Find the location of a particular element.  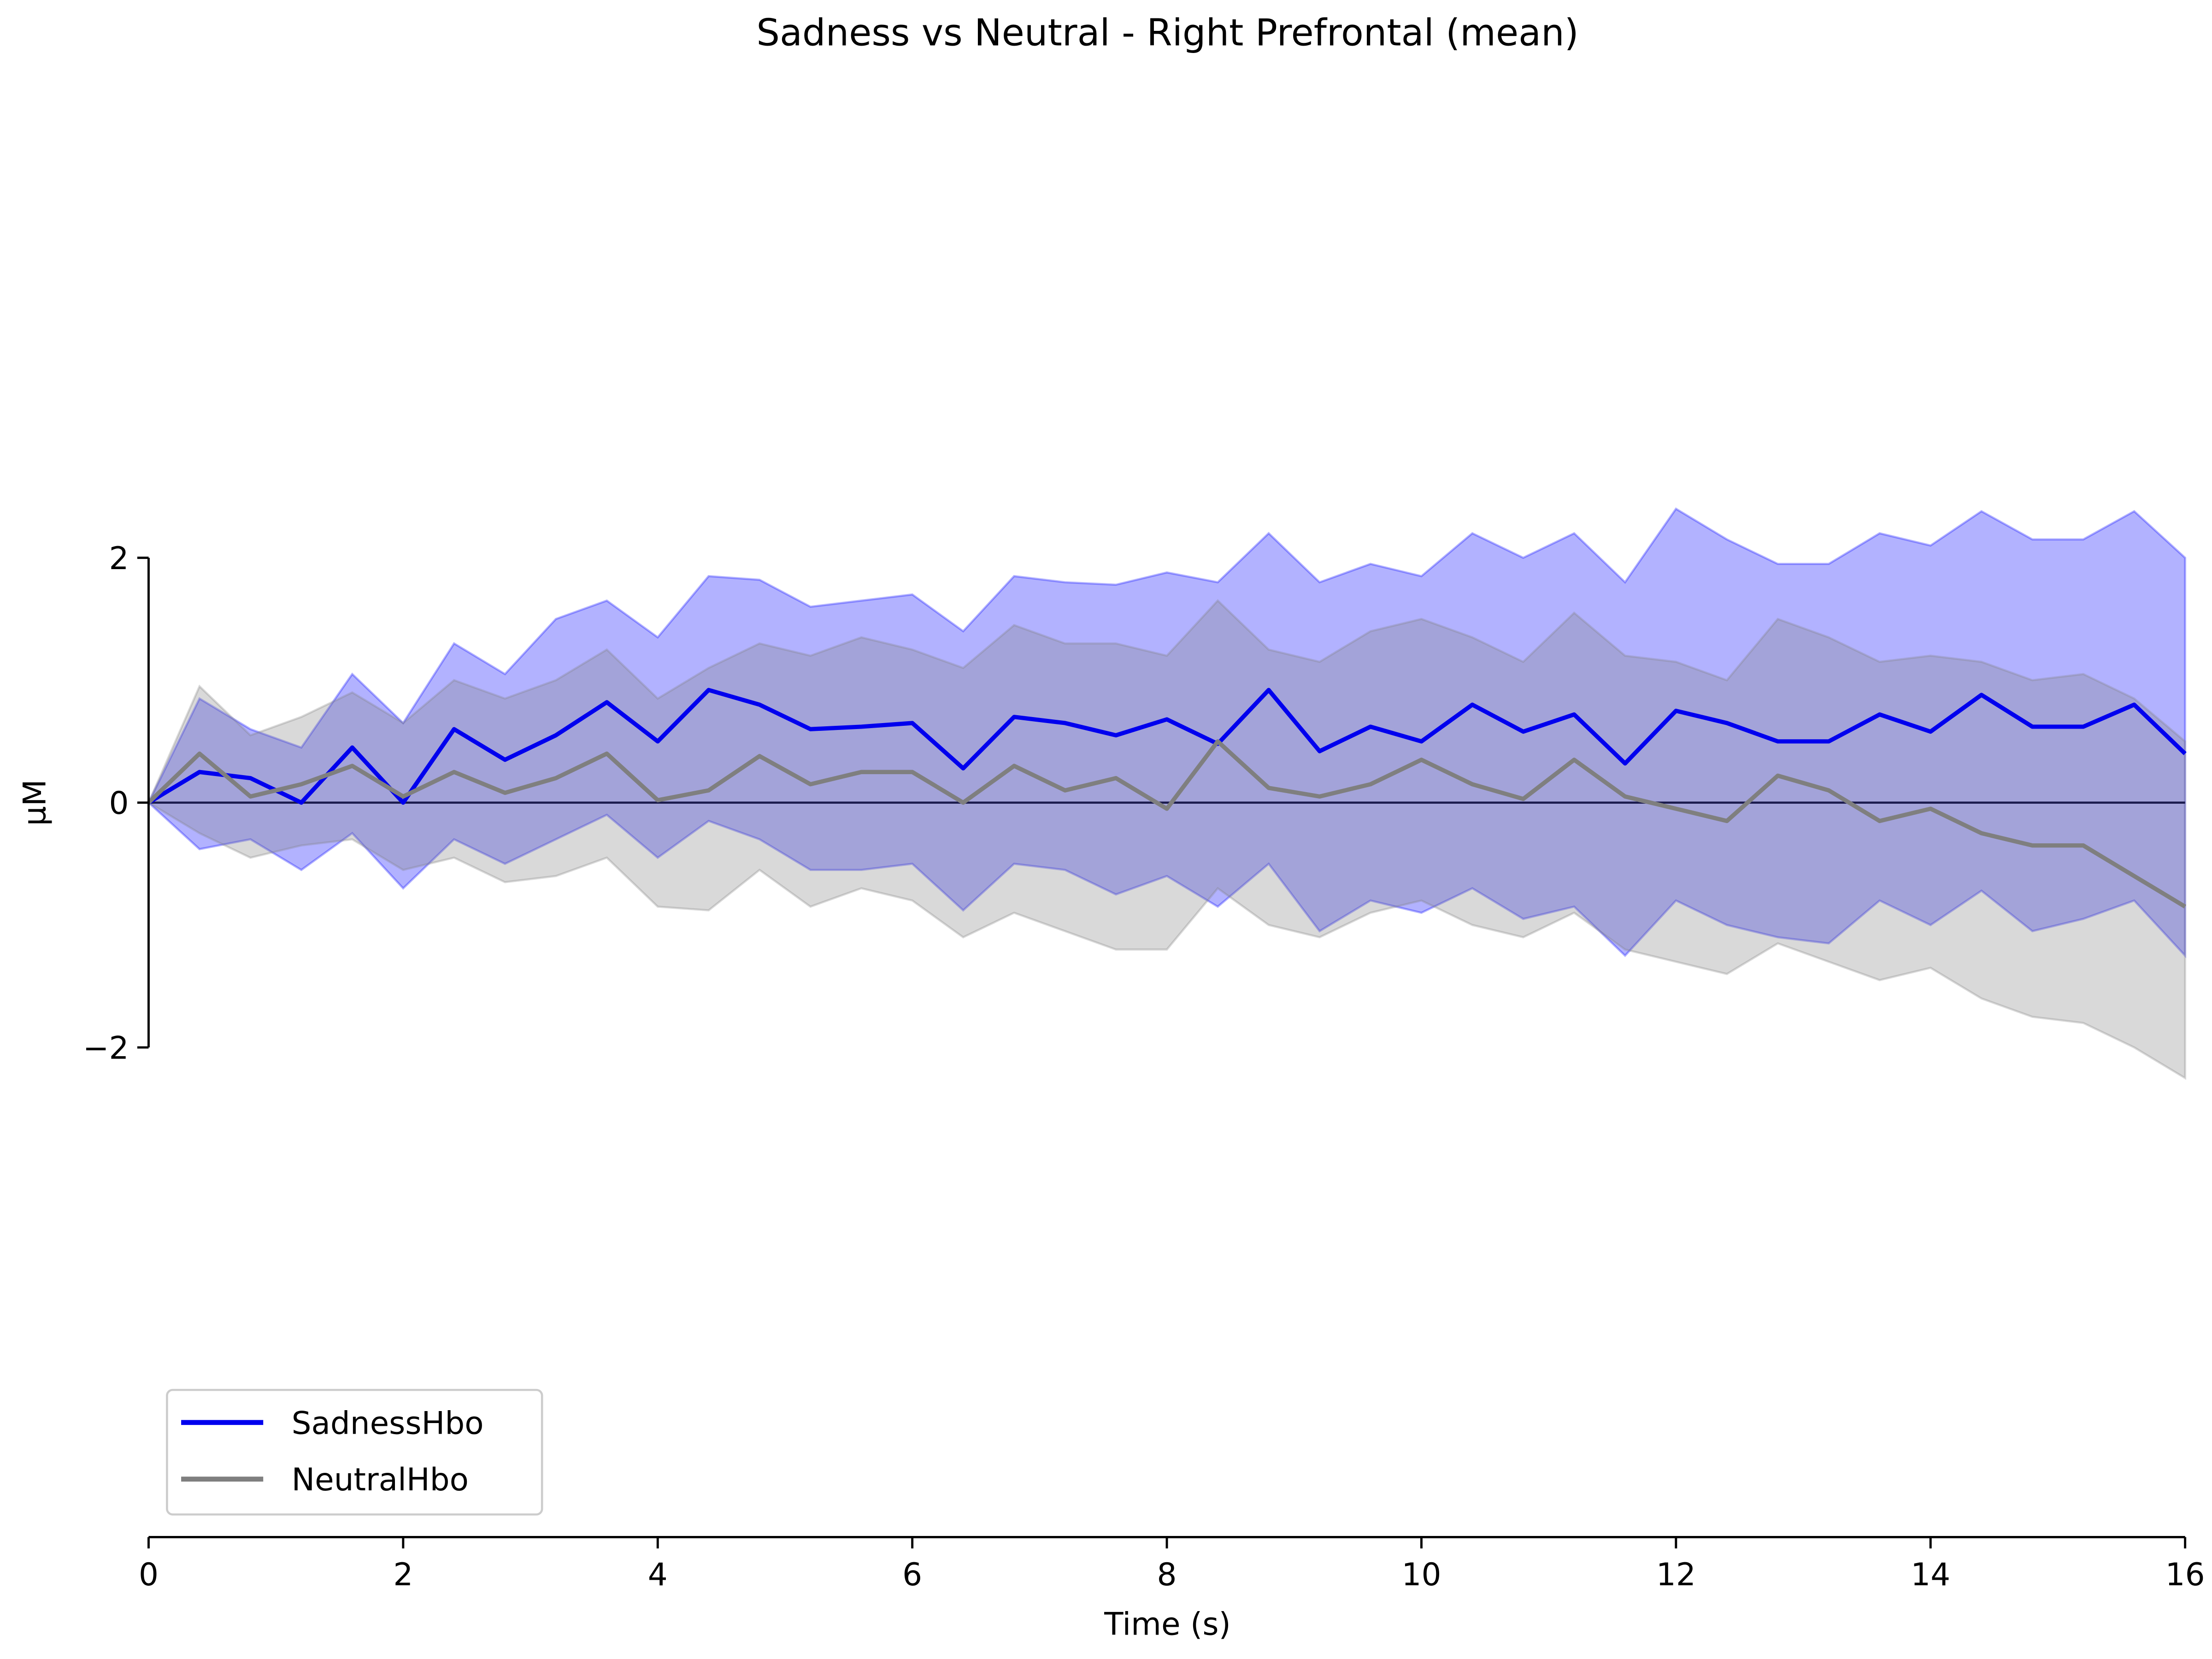

y-tick-label: 0 is located at coordinates (119, 803).